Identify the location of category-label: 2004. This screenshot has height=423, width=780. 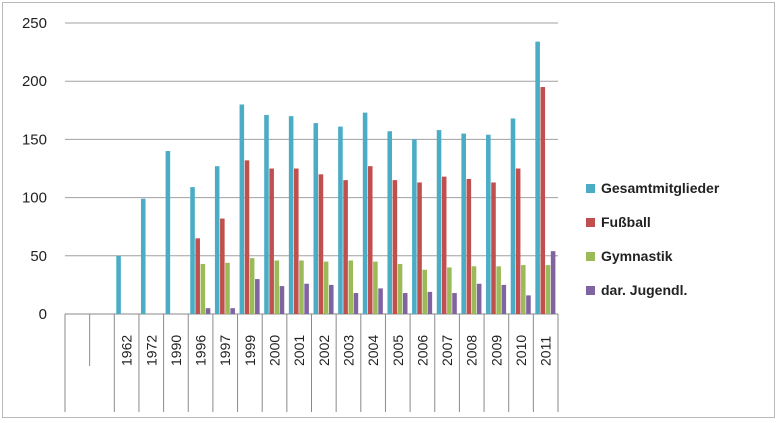
(373, 350).